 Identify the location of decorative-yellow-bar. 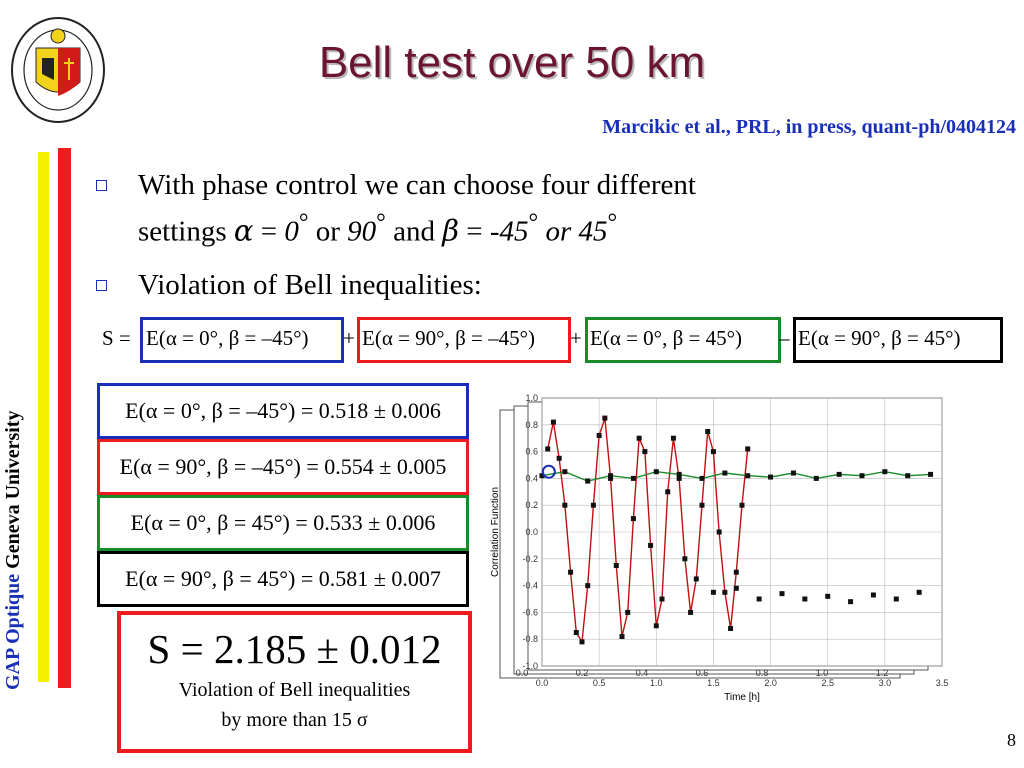
(43, 417).